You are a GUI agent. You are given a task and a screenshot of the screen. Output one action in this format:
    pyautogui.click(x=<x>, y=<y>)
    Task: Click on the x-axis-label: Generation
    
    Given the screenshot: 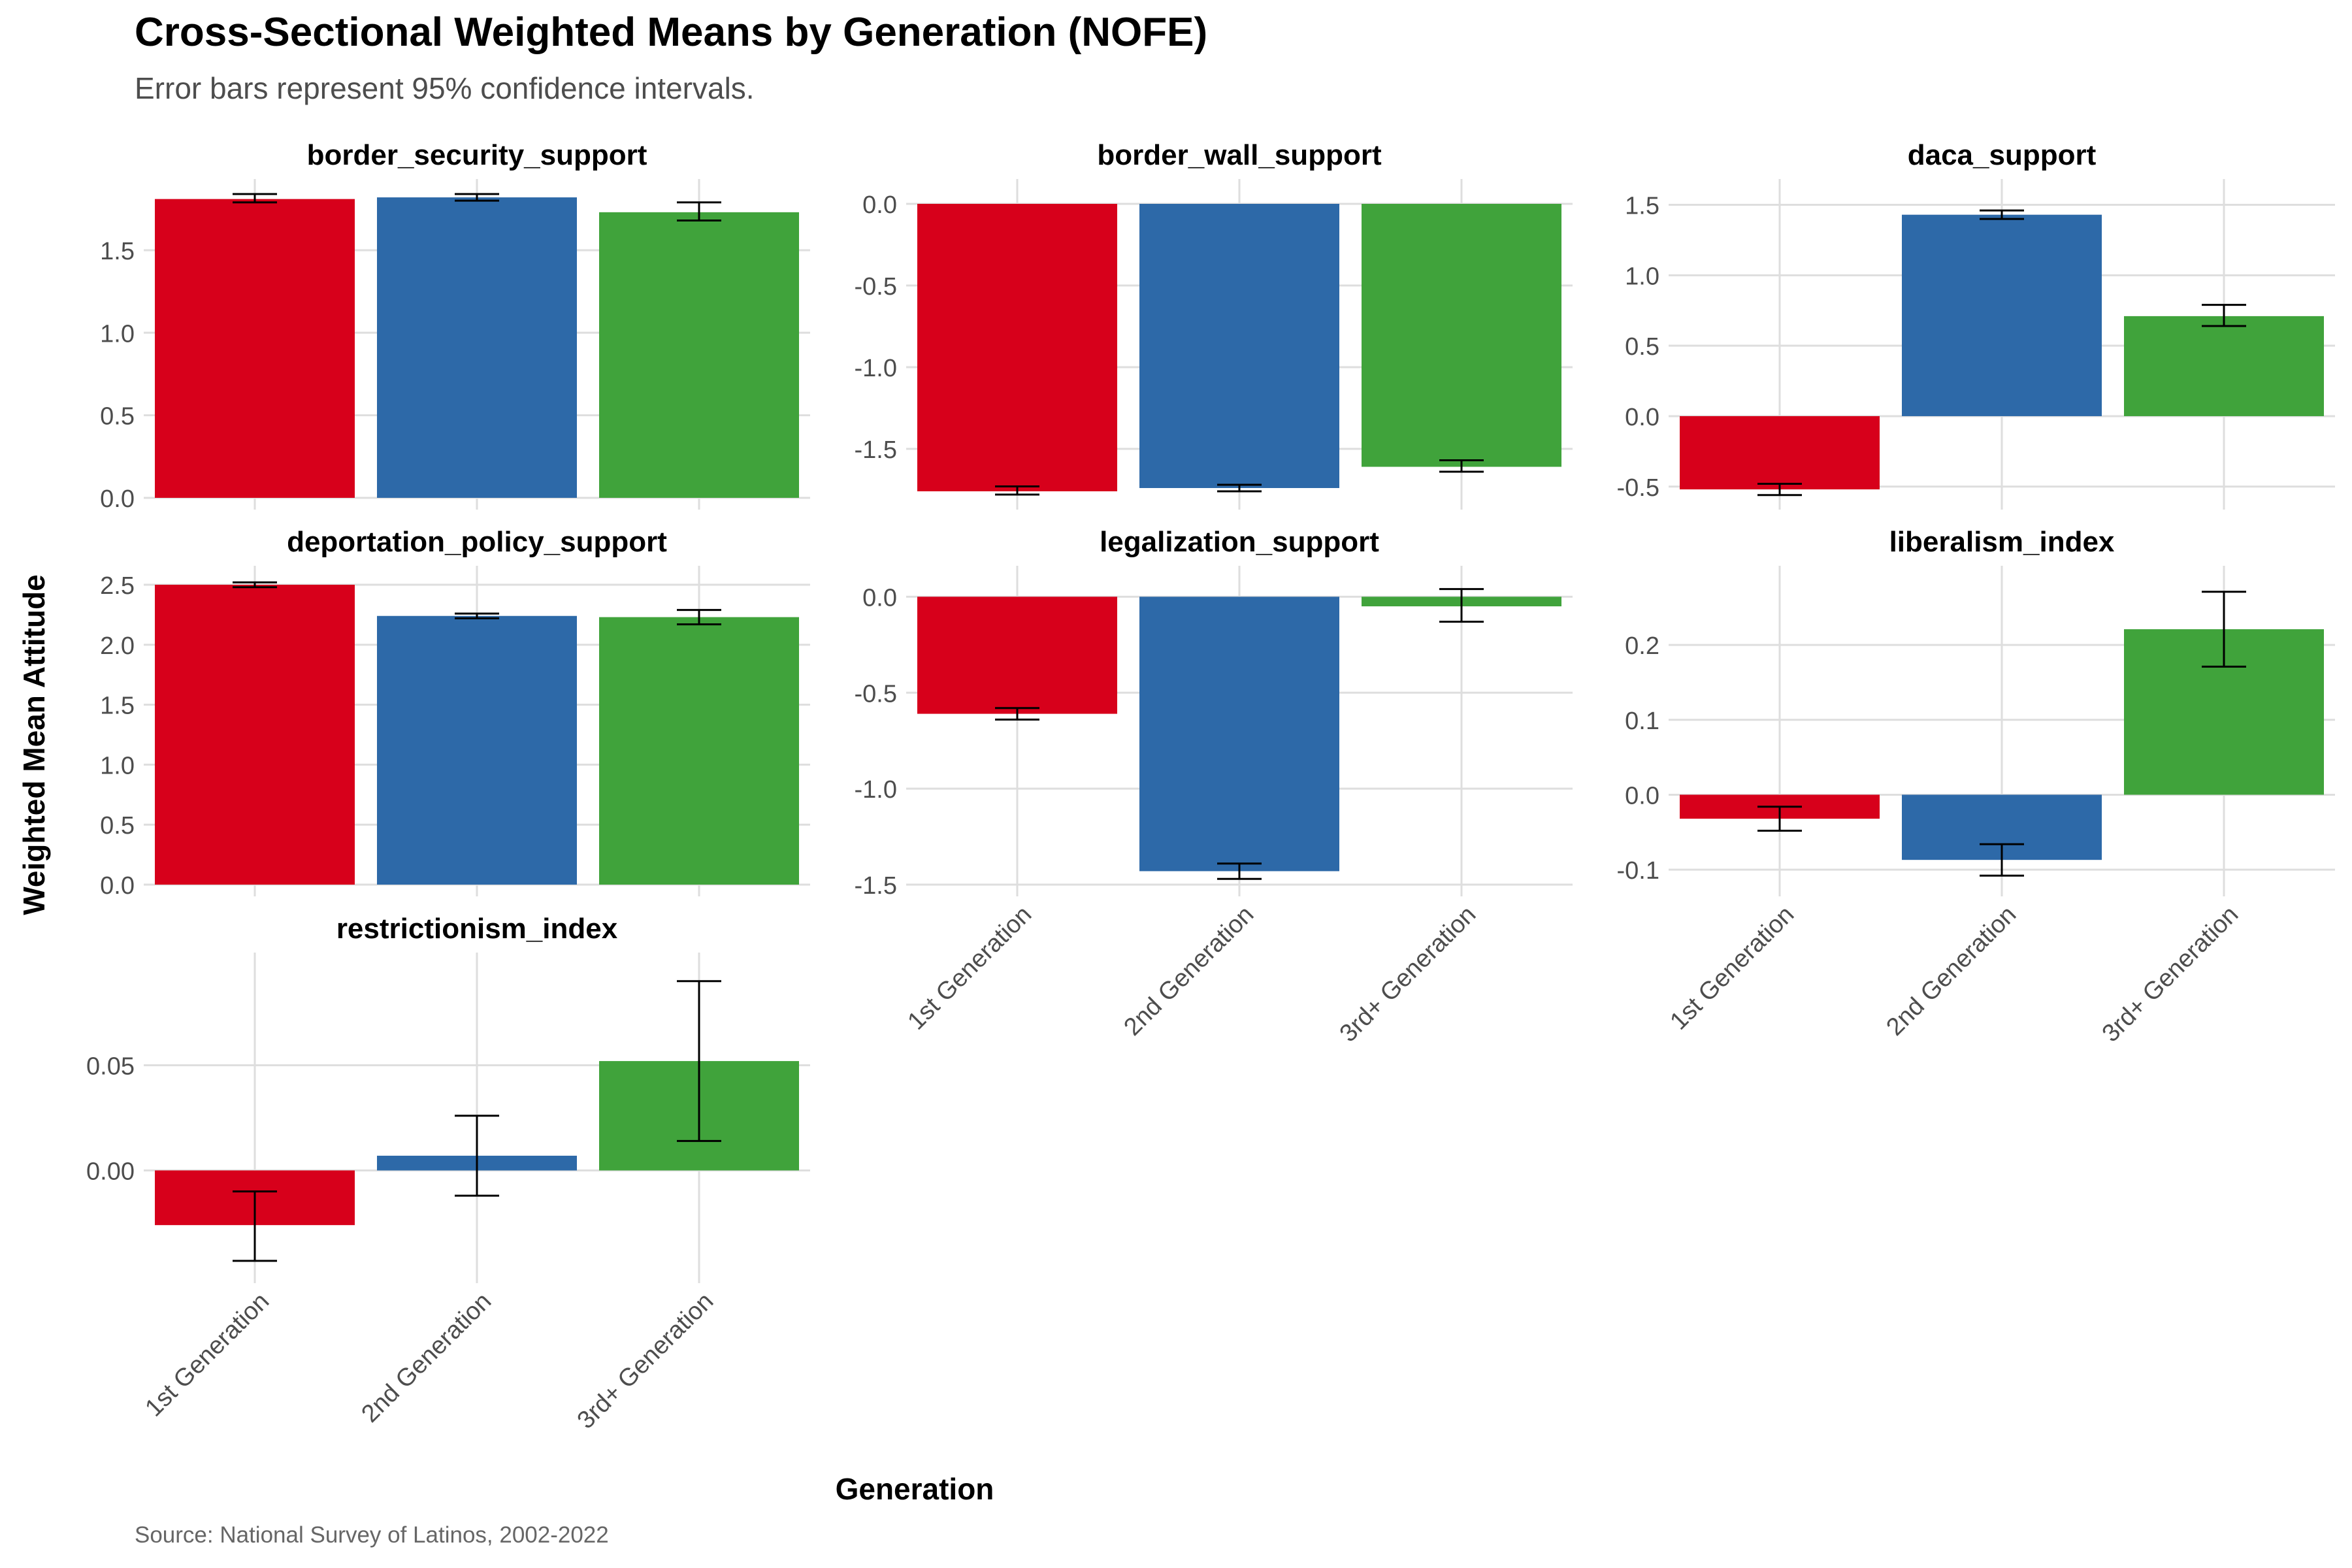 What is the action you would take?
    pyautogui.click(x=914, y=1489)
    